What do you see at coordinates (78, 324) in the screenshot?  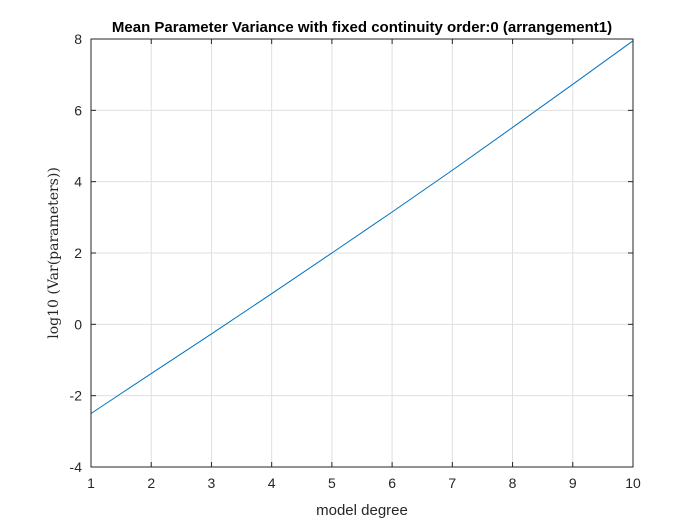 I see `y-tick-label: 0` at bounding box center [78, 324].